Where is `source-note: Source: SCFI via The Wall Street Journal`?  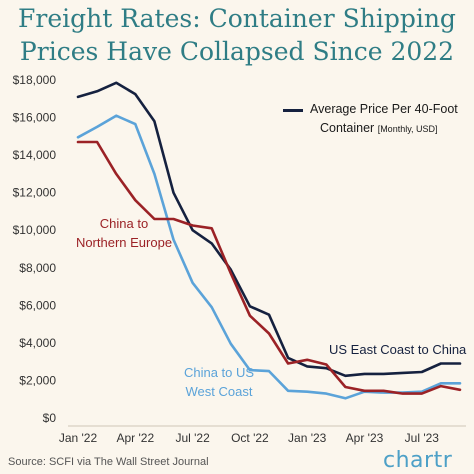 source-note: Source: SCFI via The Wall Street Journal is located at coordinates (108, 462).